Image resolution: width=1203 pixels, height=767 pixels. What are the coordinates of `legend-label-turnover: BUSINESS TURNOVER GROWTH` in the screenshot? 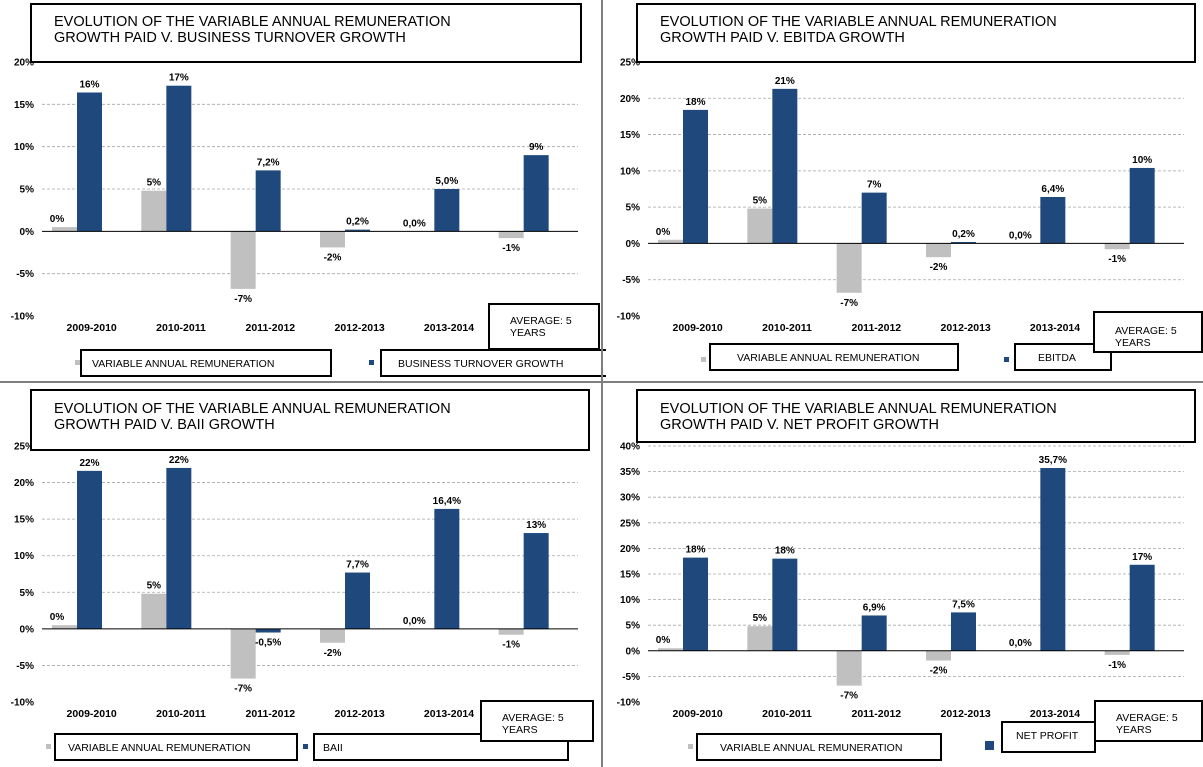 It's located at (481, 364).